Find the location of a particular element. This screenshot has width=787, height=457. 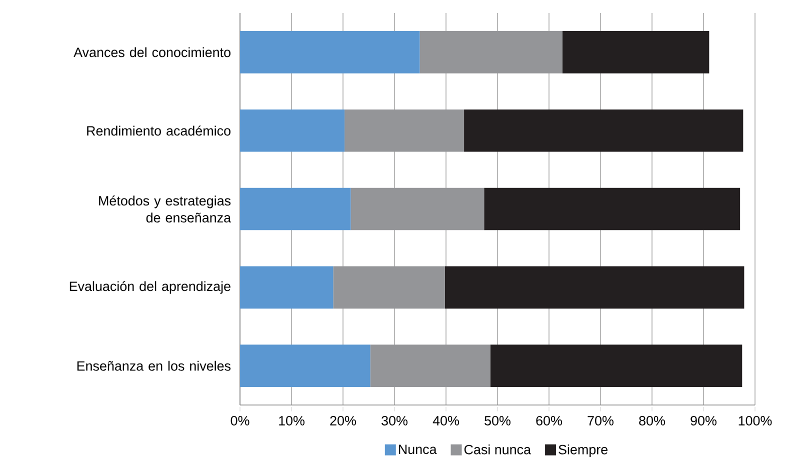

x-tick-label: 100% is located at coordinates (755, 421).